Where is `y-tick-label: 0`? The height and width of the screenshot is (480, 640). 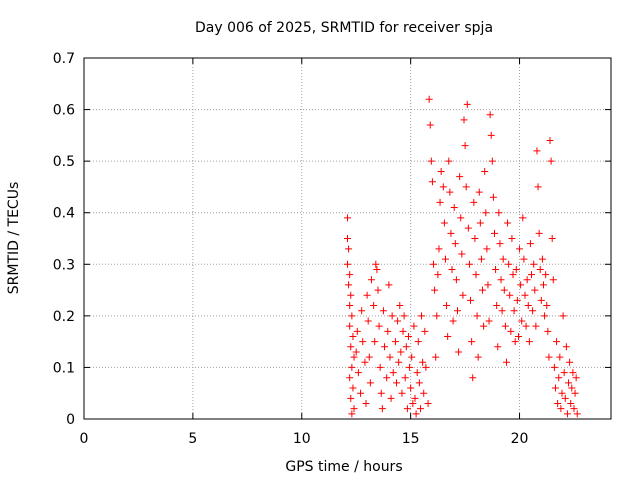 y-tick-label: 0 is located at coordinates (70, 420).